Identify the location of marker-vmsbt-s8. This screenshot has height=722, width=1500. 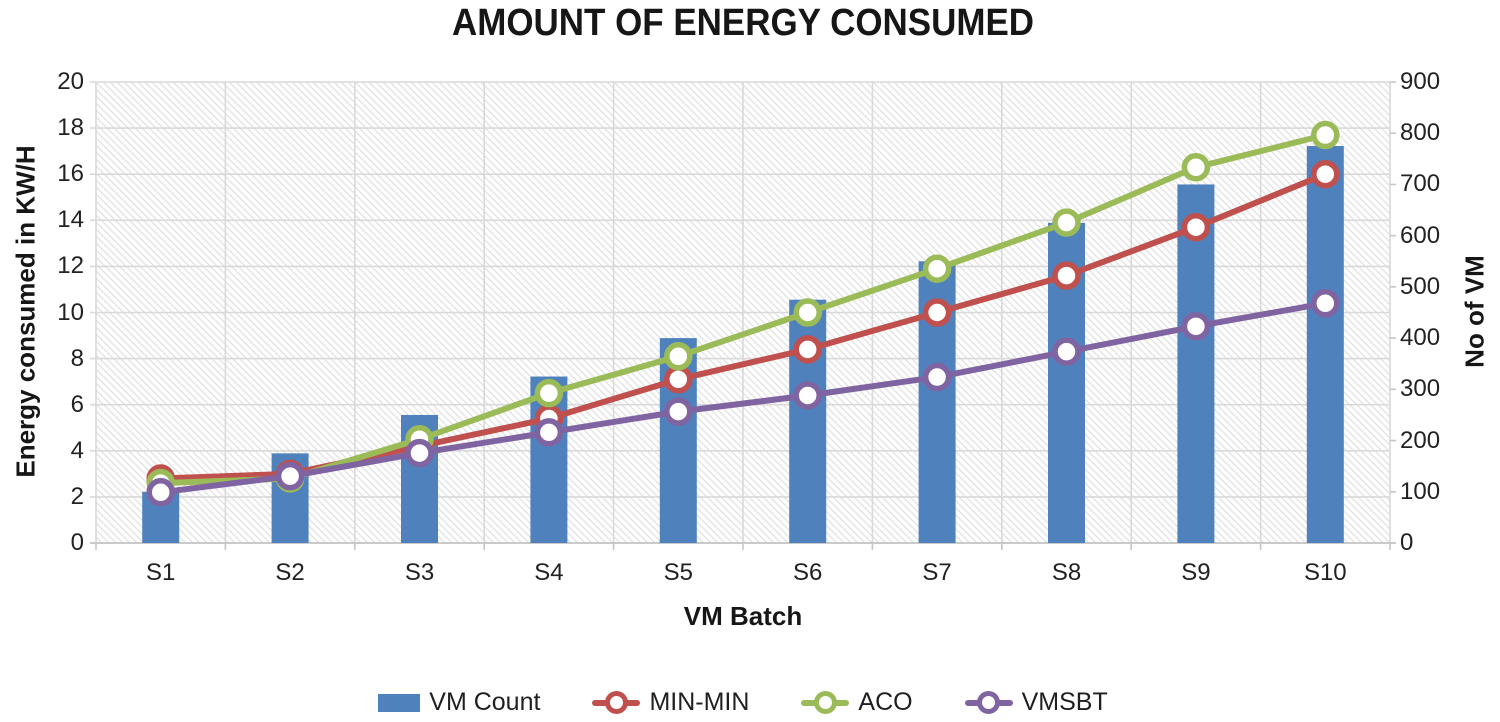
(1066, 351).